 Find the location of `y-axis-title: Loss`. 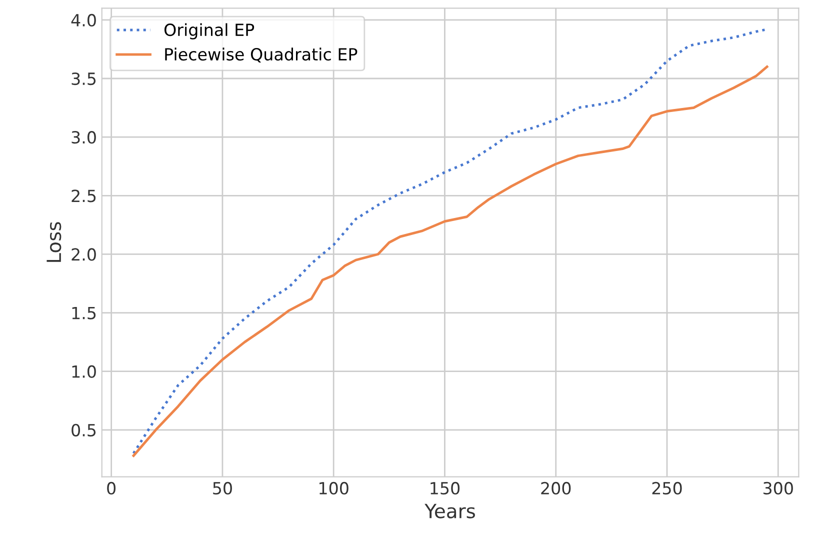

y-axis-title: Loss is located at coordinates (54, 242).